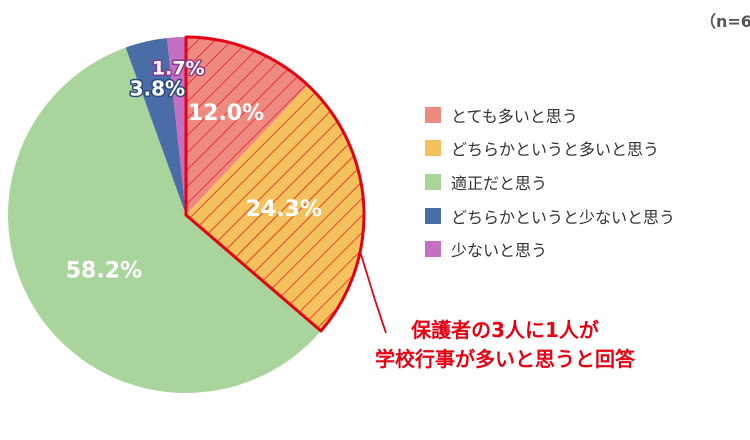  I want to click on legend-label-4: どちらかというと少ないと思う, so click(563, 217).